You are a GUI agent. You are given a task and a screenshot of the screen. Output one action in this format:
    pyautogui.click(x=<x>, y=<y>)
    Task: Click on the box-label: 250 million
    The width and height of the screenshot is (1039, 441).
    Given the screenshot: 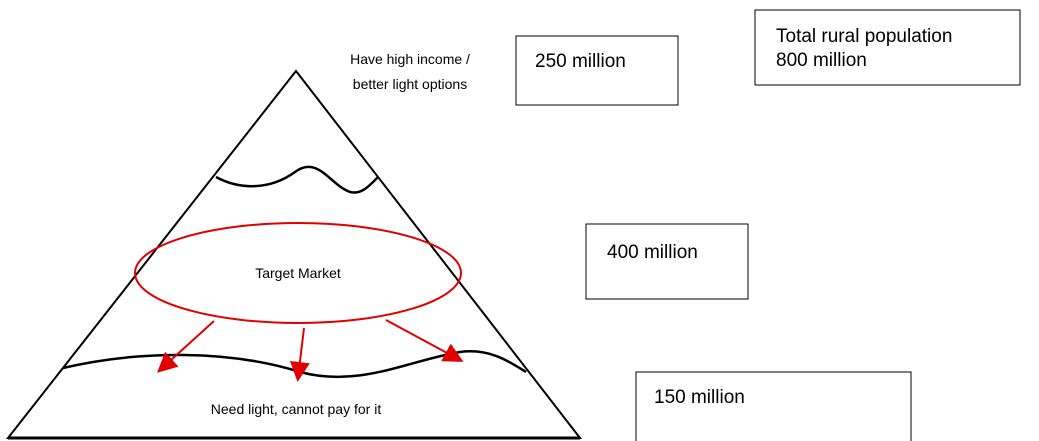 What is the action you would take?
    pyautogui.click(x=580, y=61)
    